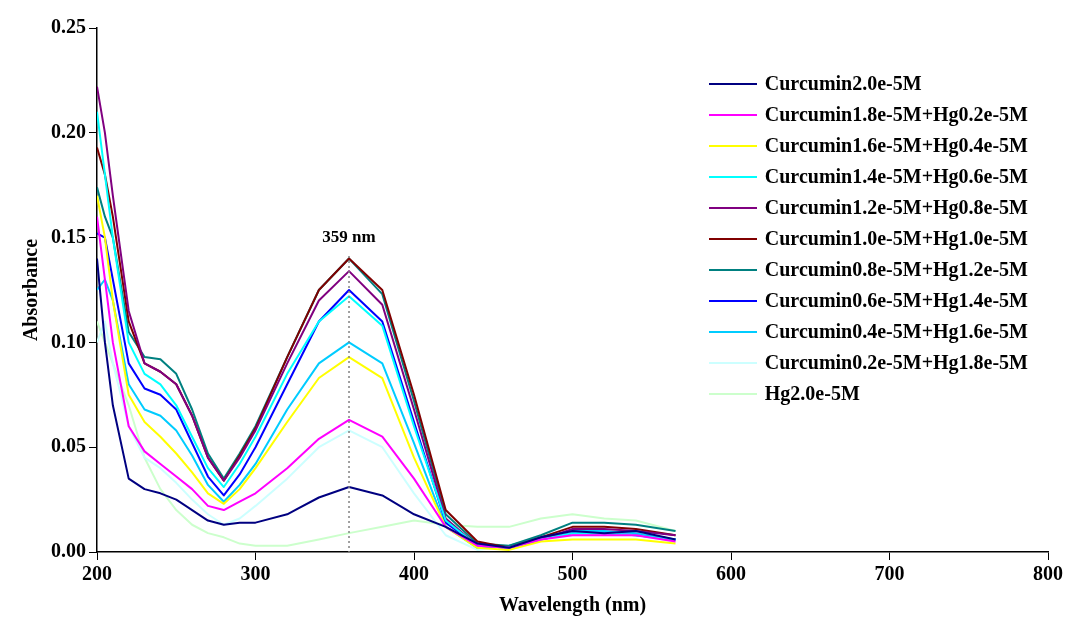  Describe the element at coordinates (896, 331) in the screenshot. I see `legend-label: Curcumin0.4e-5M+Hg1.6e-5M` at that location.